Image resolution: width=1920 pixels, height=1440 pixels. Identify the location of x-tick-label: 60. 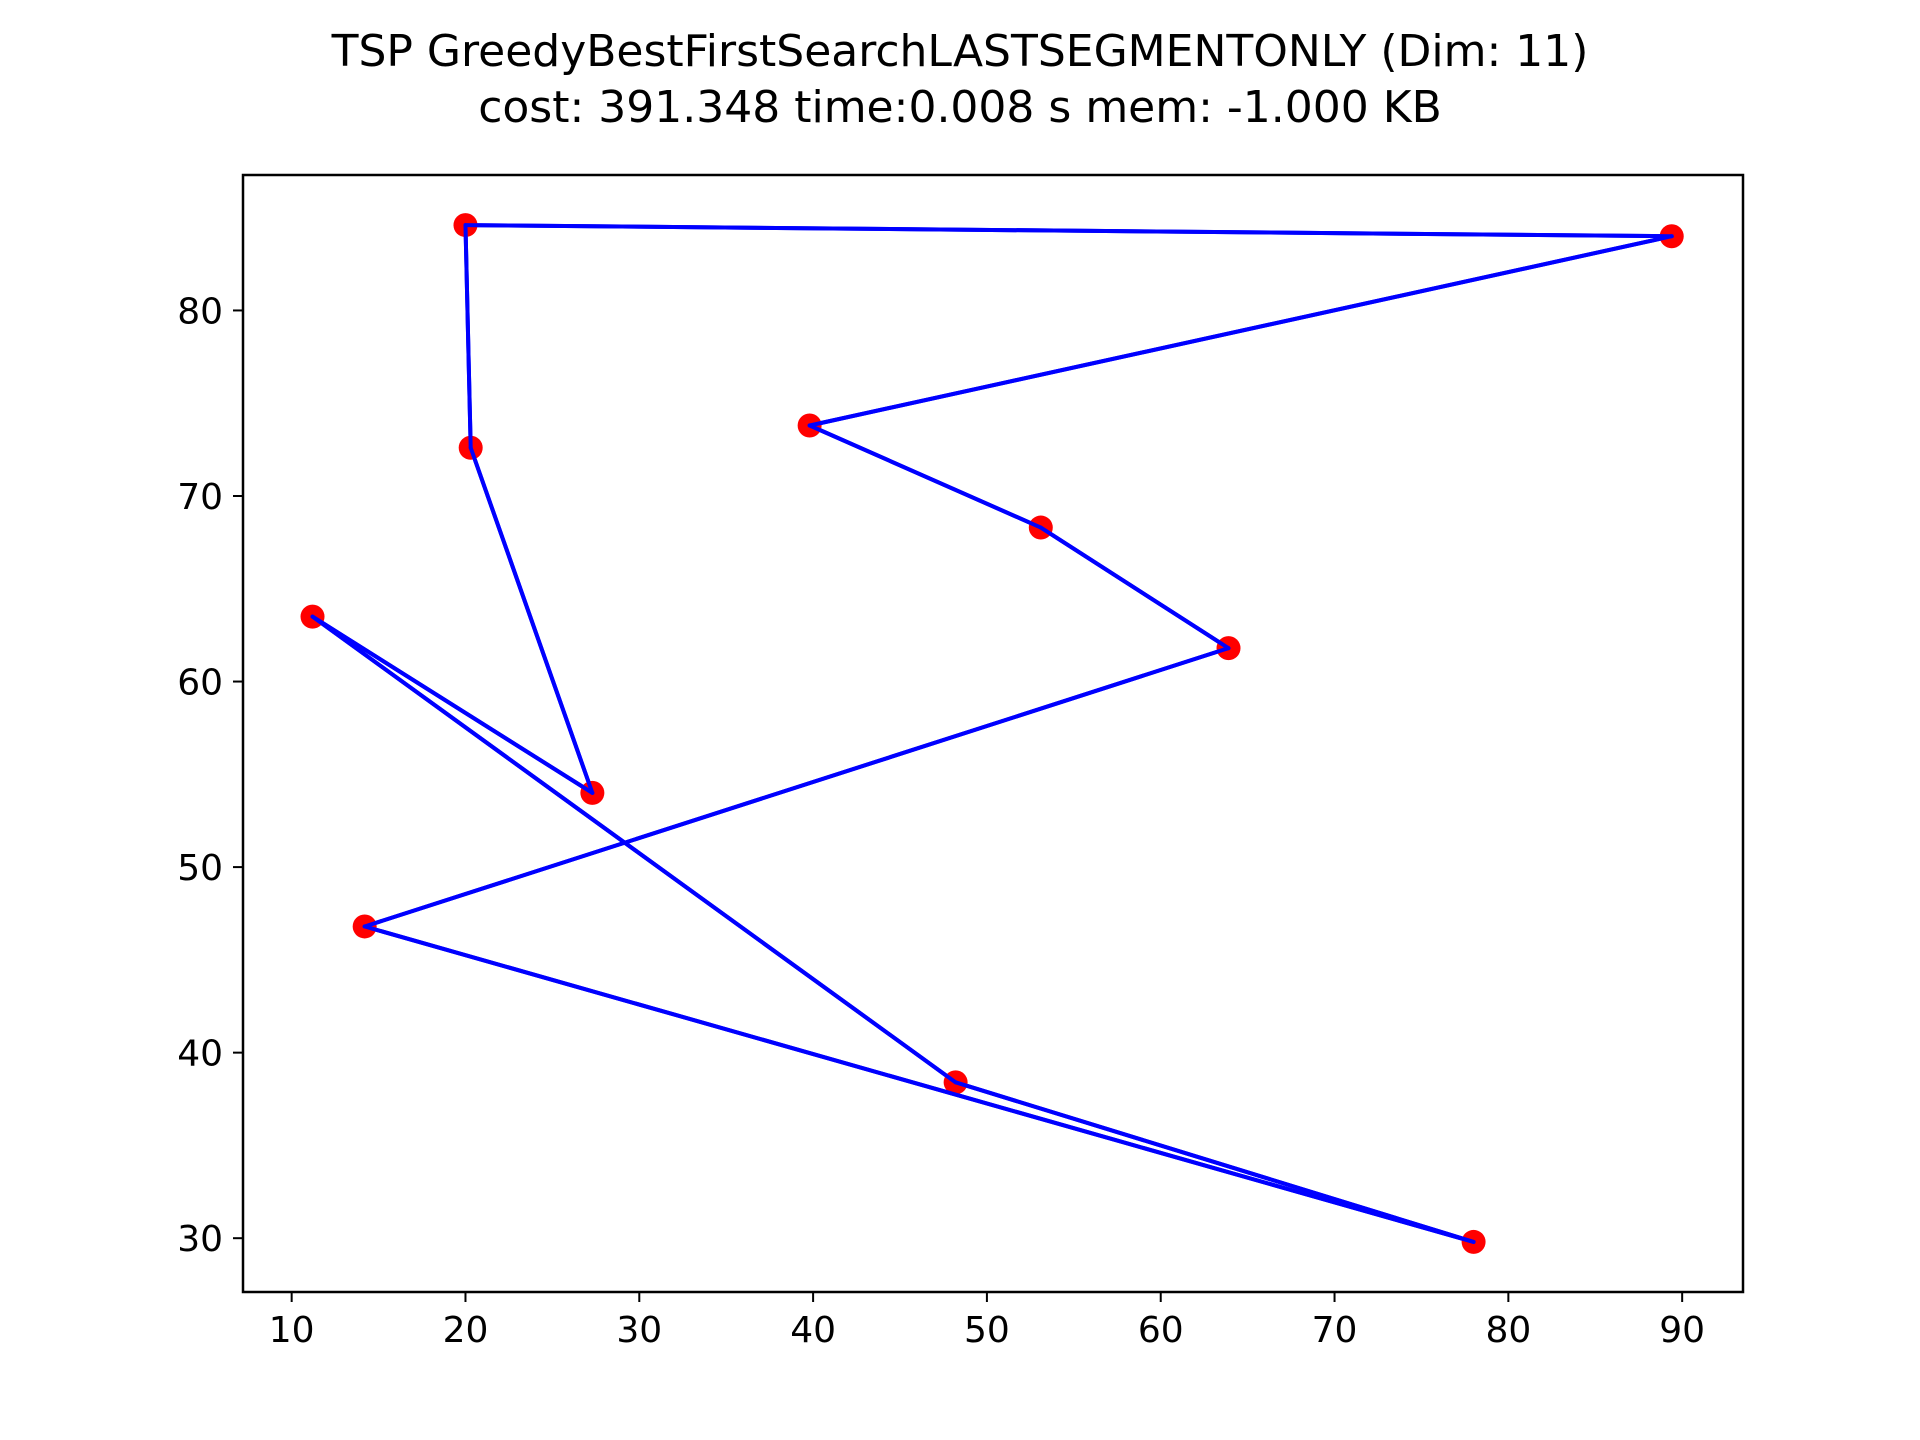
(1161, 1330).